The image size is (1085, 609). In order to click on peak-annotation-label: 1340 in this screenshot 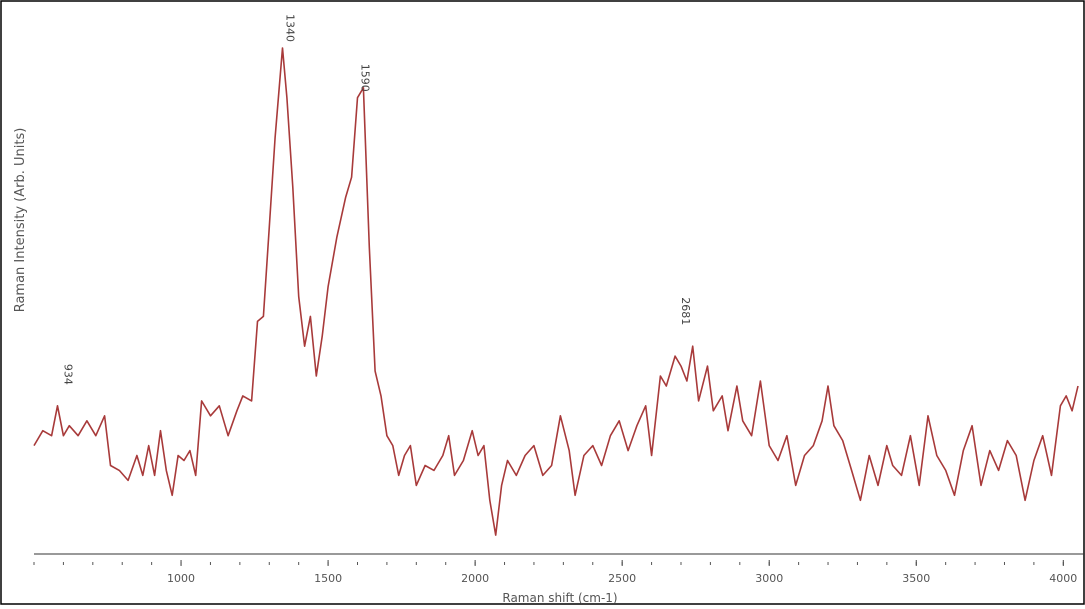, I will do `click(290, 28)`.